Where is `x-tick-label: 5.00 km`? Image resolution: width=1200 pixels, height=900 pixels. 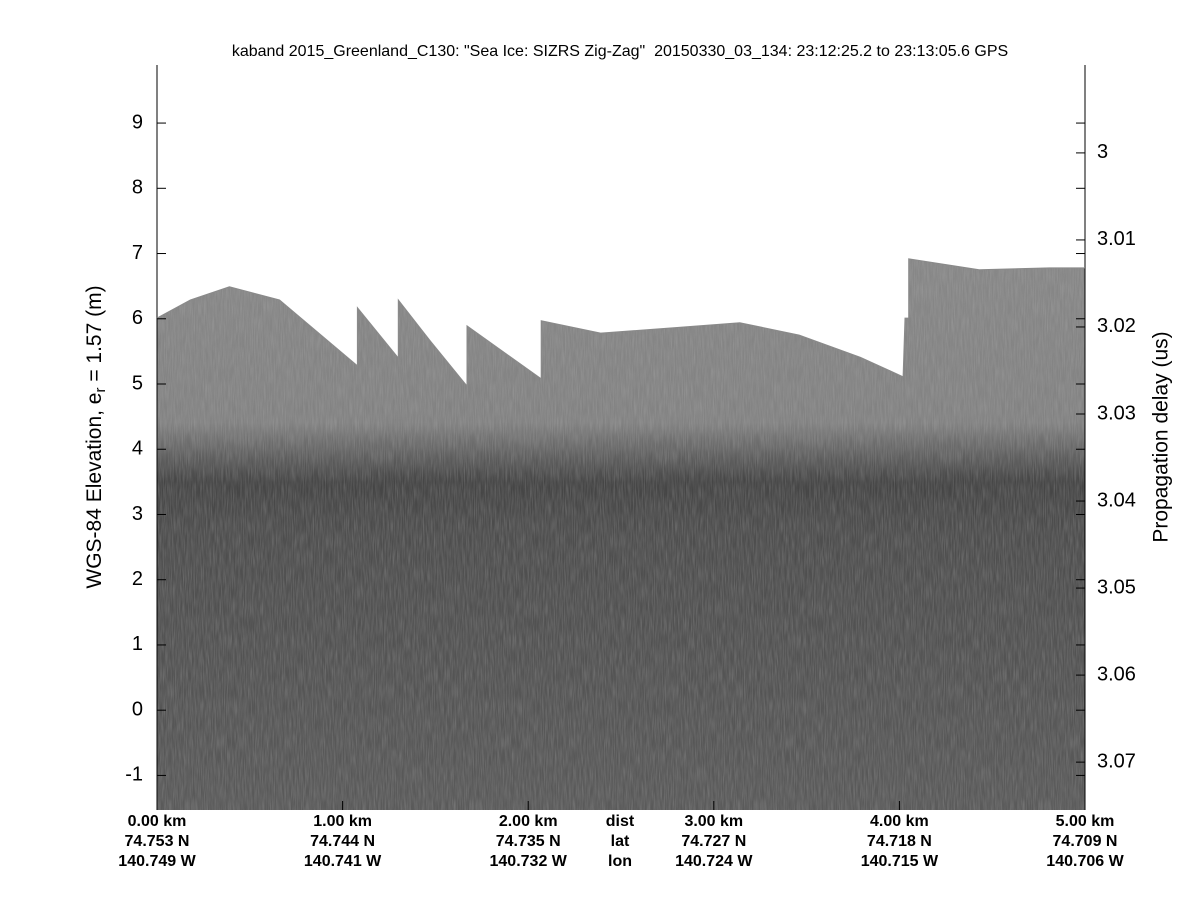 x-tick-label: 5.00 km is located at coordinates (1085, 821).